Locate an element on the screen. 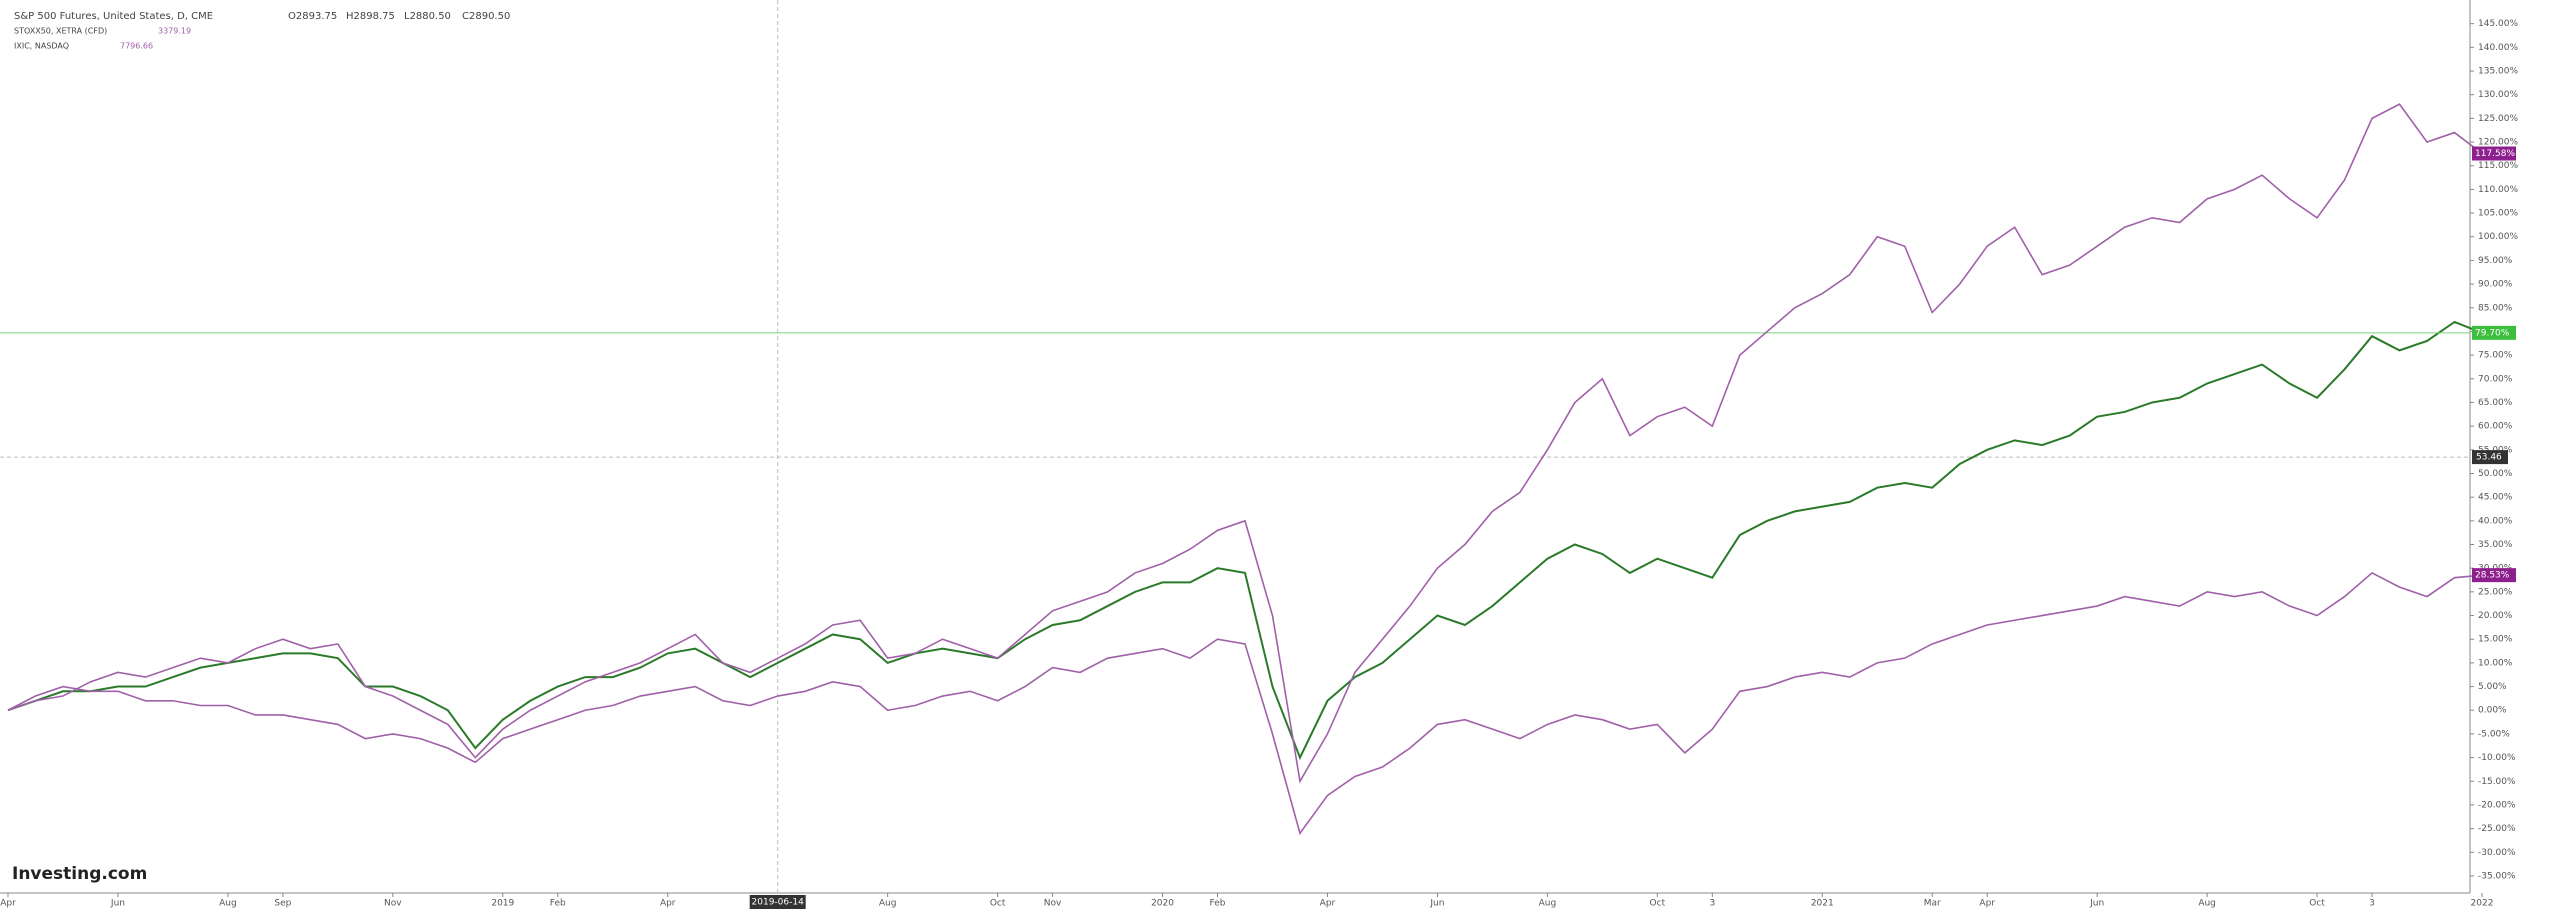 The image size is (2560, 911). y-tick-label: 15.00% is located at coordinates (2495, 640).